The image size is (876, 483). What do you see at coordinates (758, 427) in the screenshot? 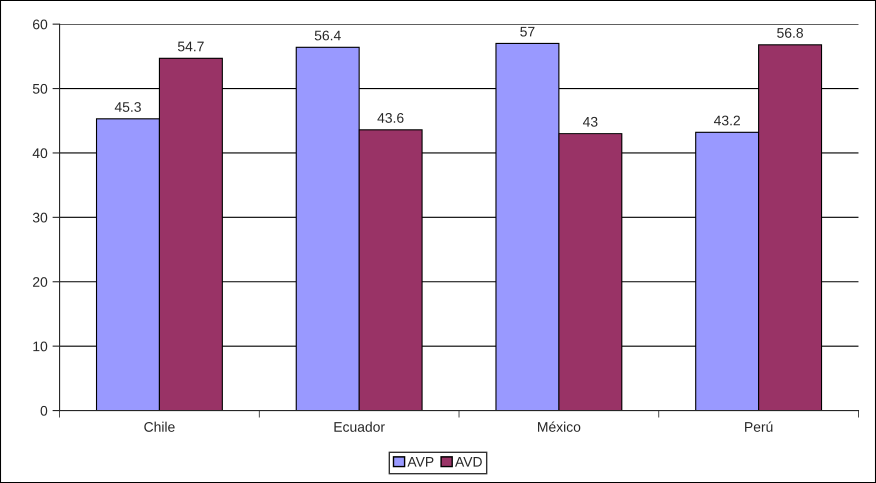
I see `x-tick-label: Perú` at bounding box center [758, 427].